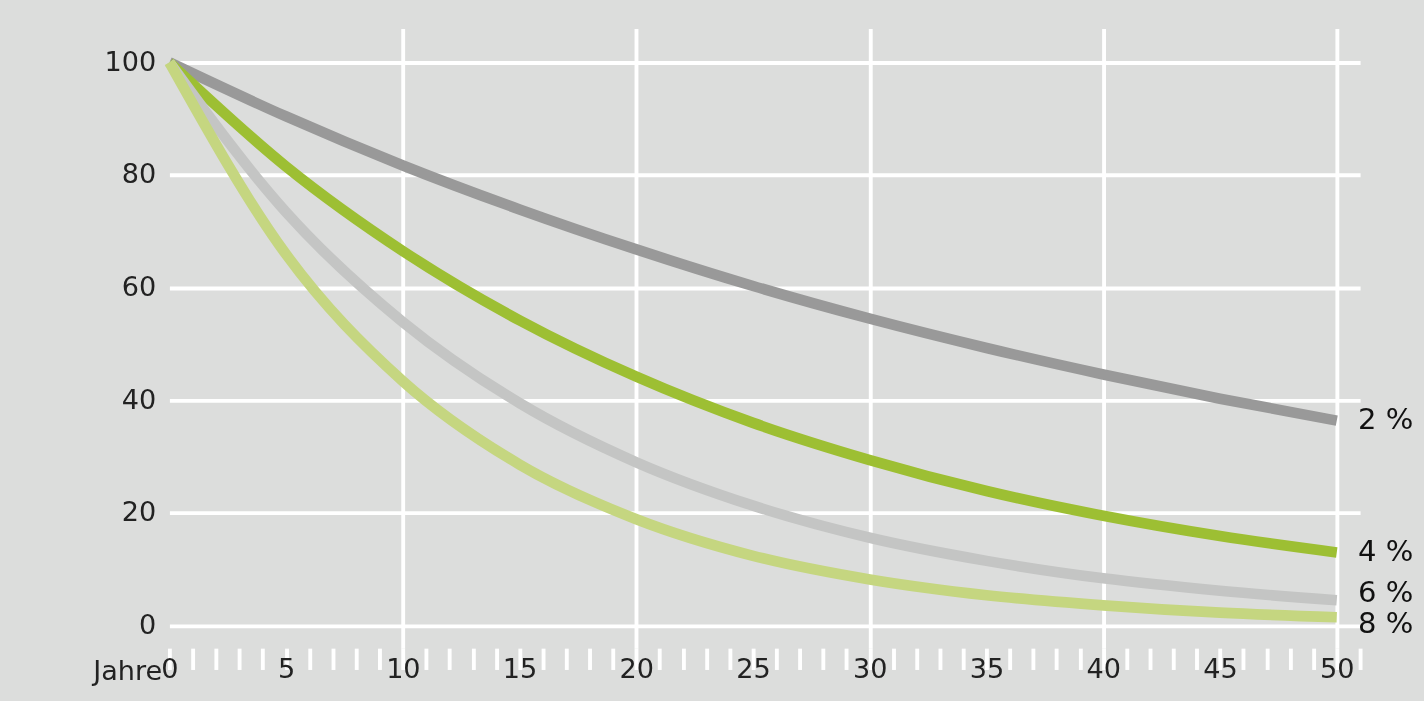 This screenshot has width=1424, height=721. Describe the element at coordinates (148, 624) in the screenshot. I see `y-tick-label: 0` at that location.